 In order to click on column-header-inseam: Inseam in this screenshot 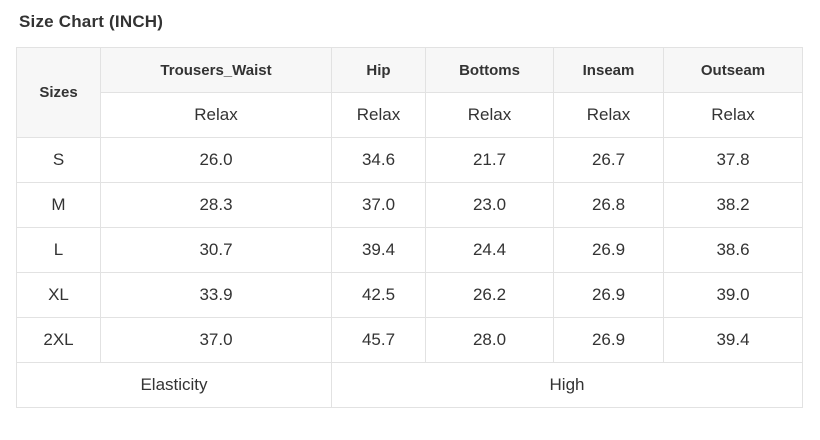, I will do `click(608, 70)`.